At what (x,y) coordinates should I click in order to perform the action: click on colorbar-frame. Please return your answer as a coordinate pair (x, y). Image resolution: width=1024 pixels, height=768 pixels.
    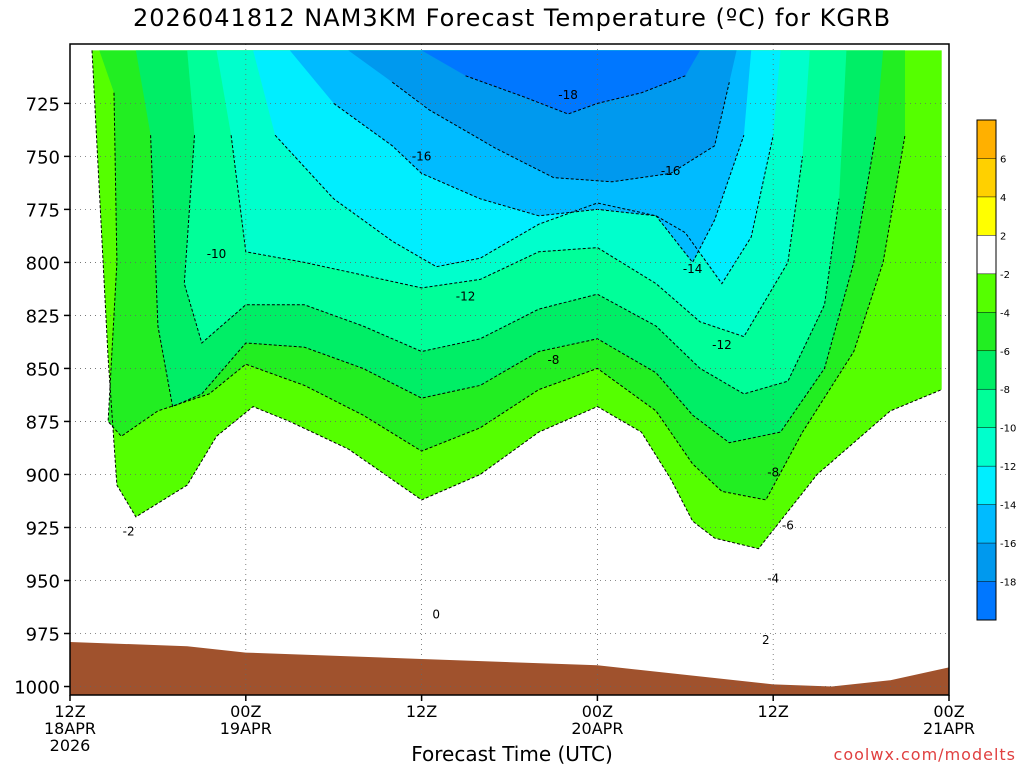
    Looking at the image, I should click on (986, 370).